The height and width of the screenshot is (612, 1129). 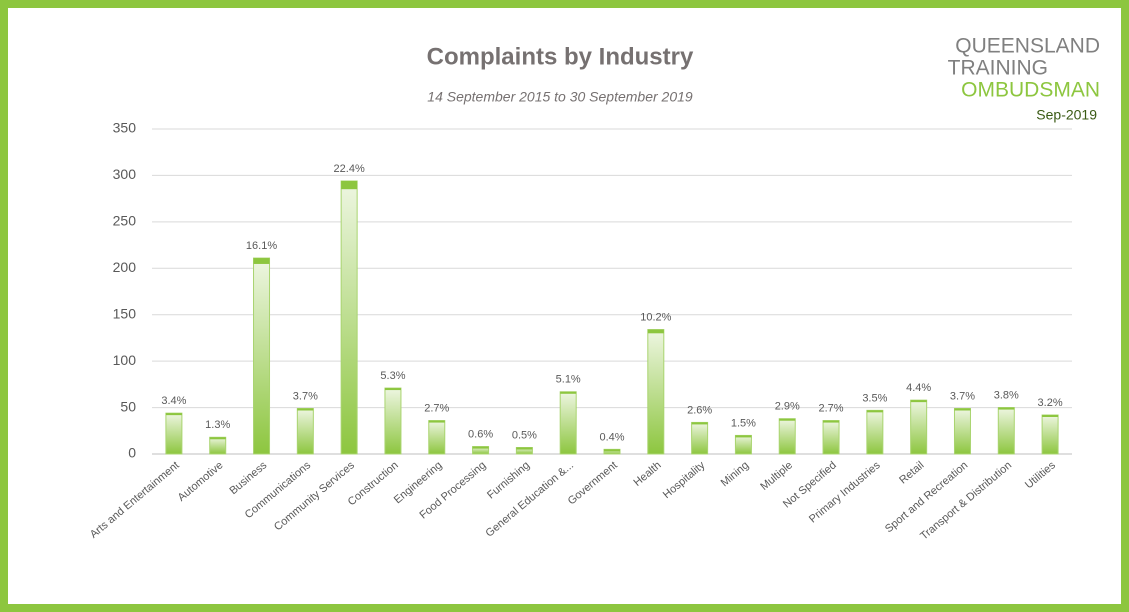 What do you see at coordinates (125, 174) in the screenshot?
I see `y-tick-label: 300` at bounding box center [125, 174].